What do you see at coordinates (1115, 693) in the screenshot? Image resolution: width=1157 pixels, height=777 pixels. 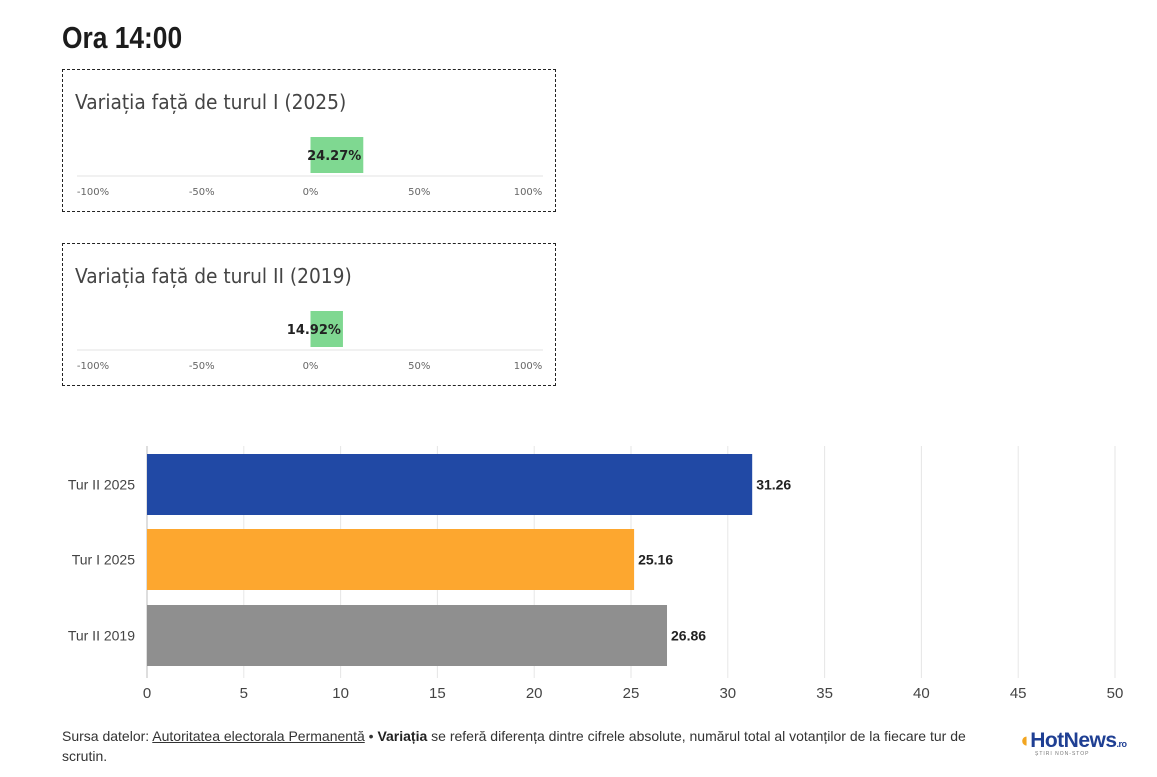 I see `x-tick-label: 50` at bounding box center [1115, 693].